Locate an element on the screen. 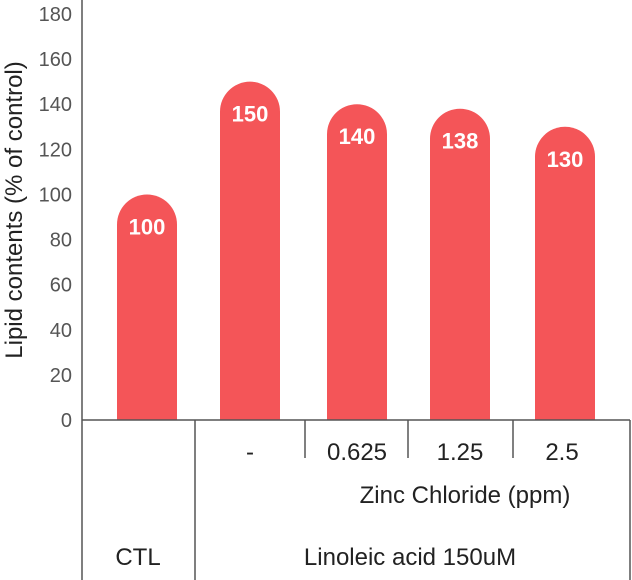 The image size is (632, 580). y-tick-label: 120 is located at coordinates (55, 150).